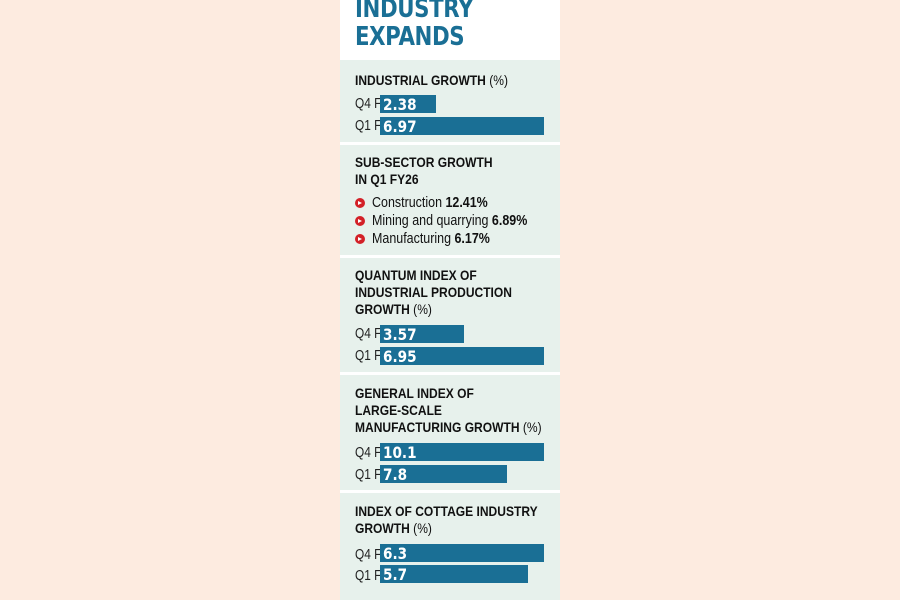 The image size is (900, 600). What do you see at coordinates (498, 80) in the screenshot?
I see `chart-unit: (%)` at bounding box center [498, 80].